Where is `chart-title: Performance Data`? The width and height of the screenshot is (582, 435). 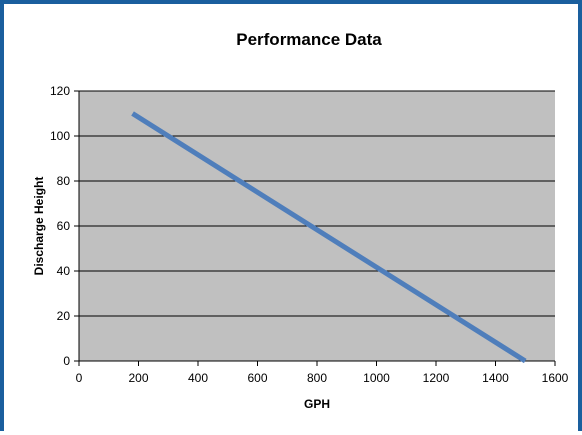
chart-title: Performance Data is located at coordinates (309, 39).